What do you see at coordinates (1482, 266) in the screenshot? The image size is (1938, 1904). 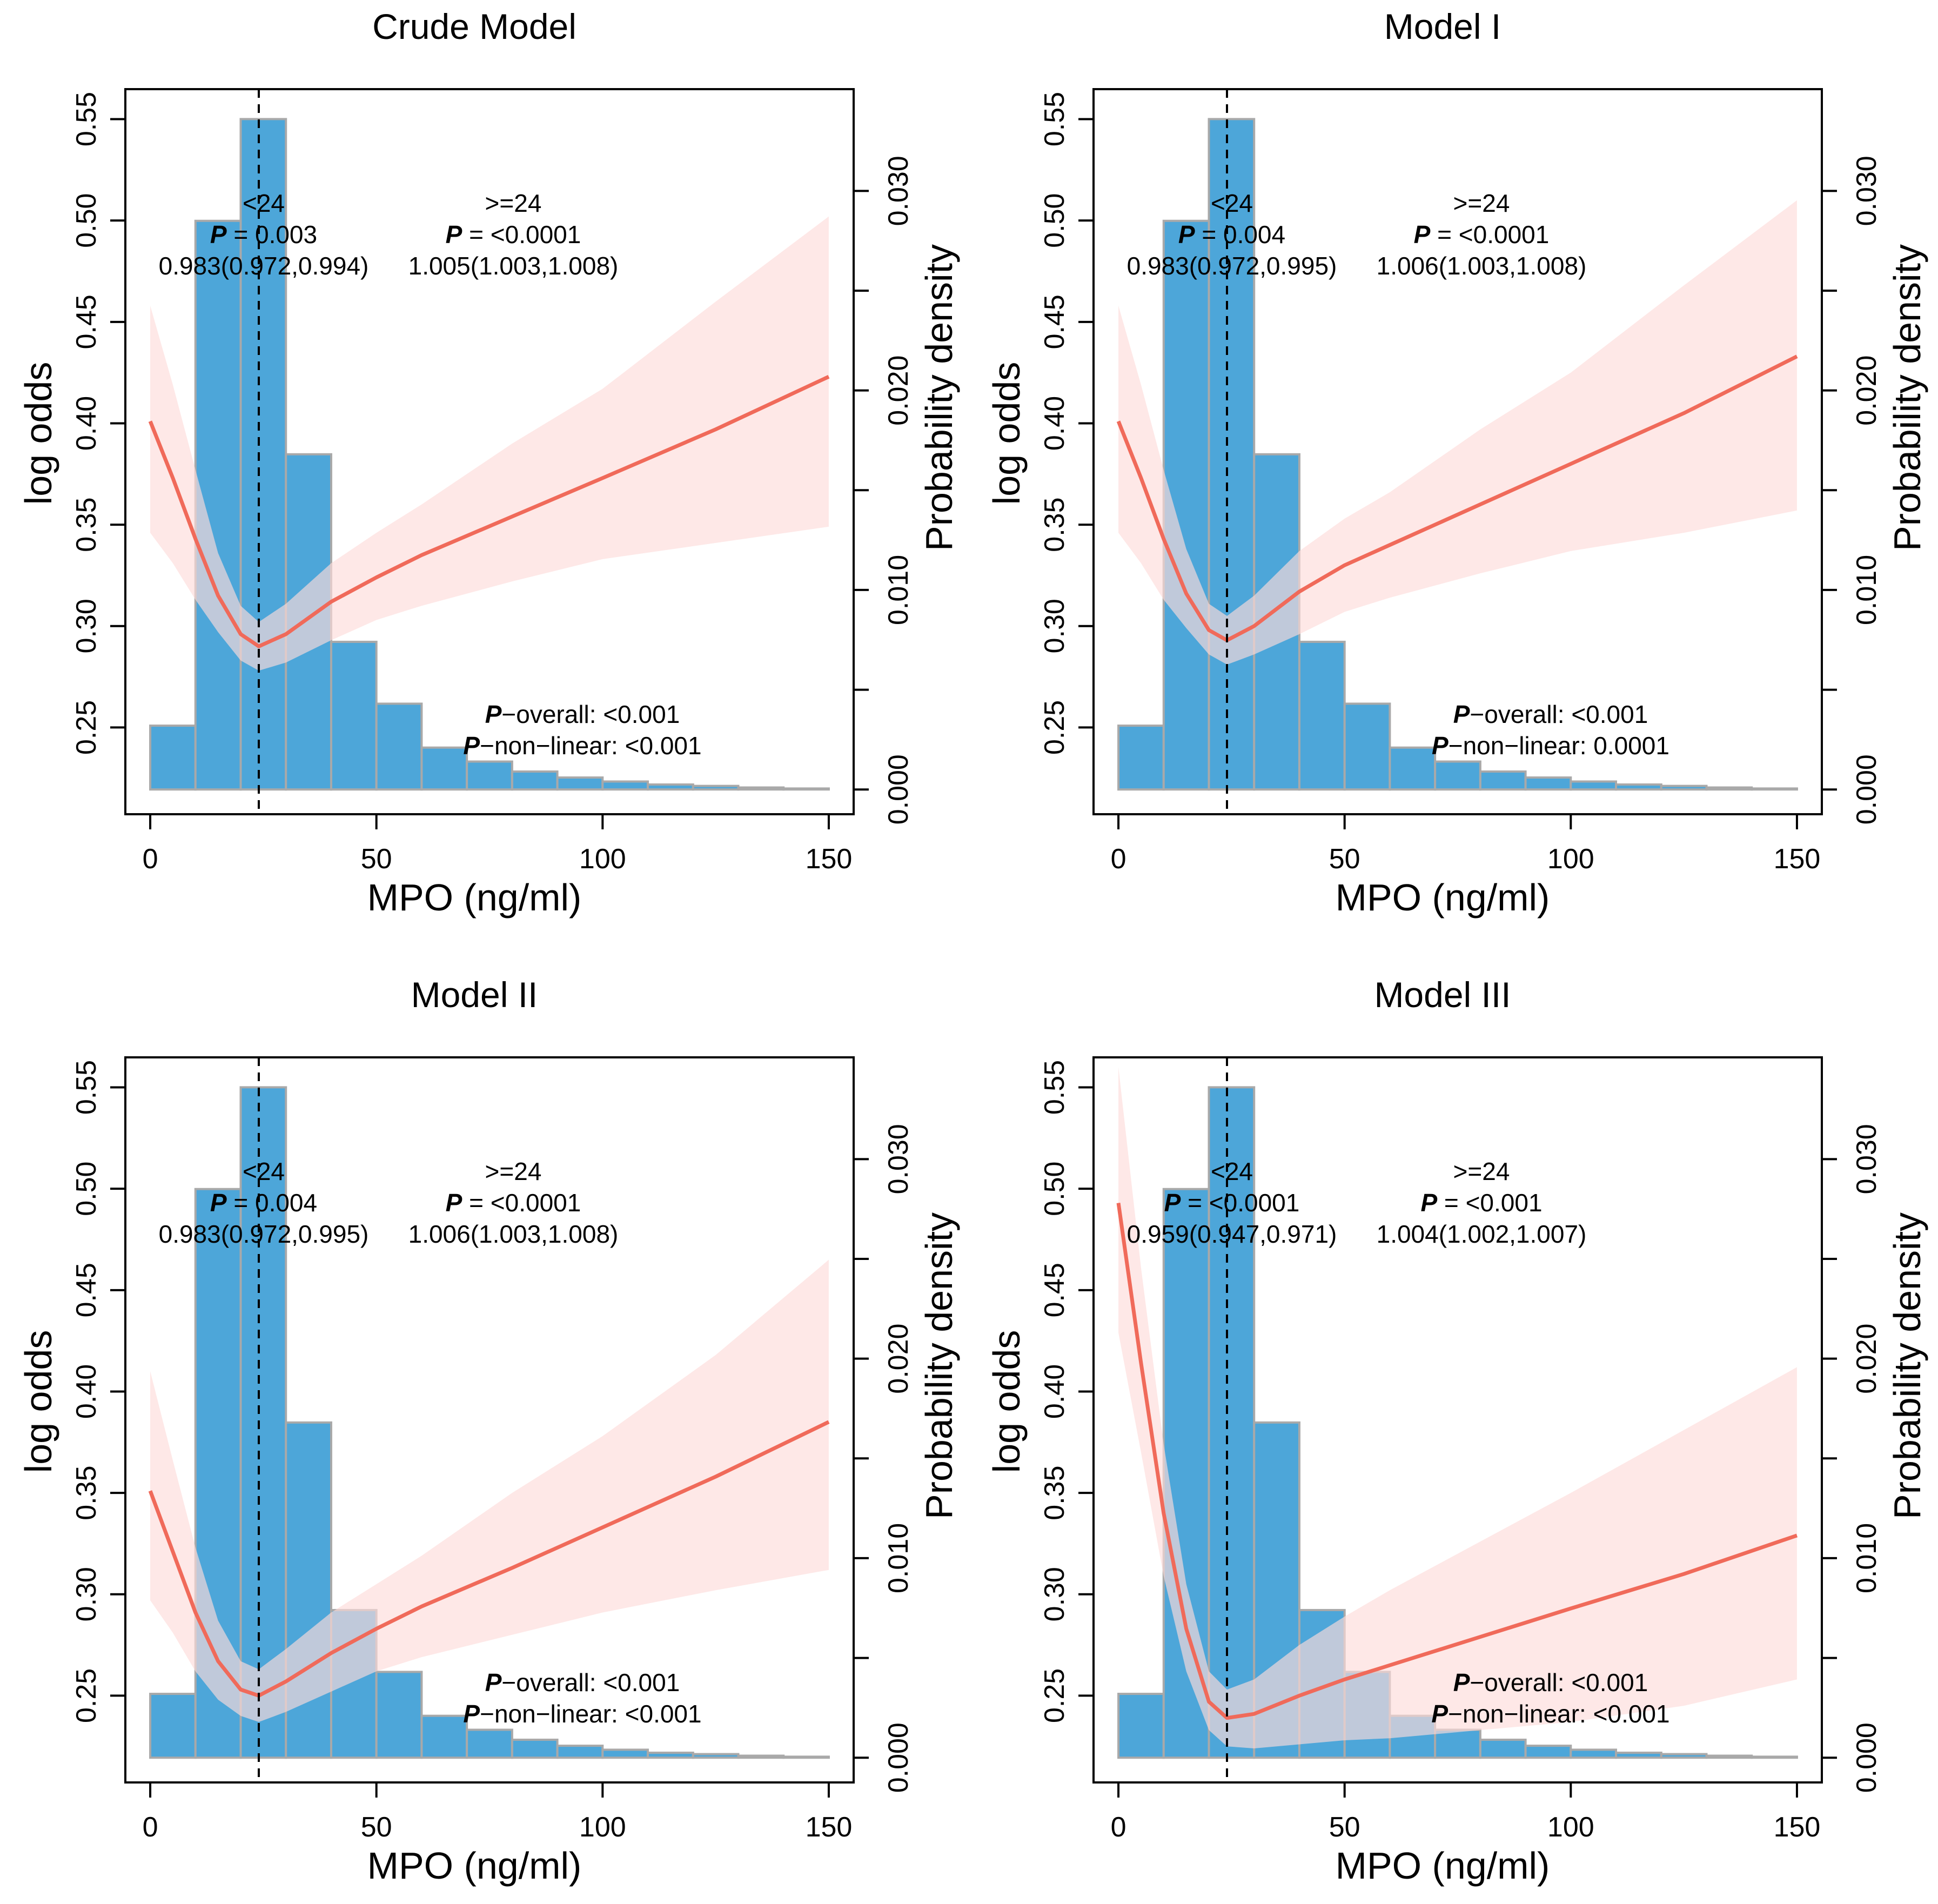 I see `right-estimate: 1.006(1.003,1.008)` at bounding box center [1482, 266].